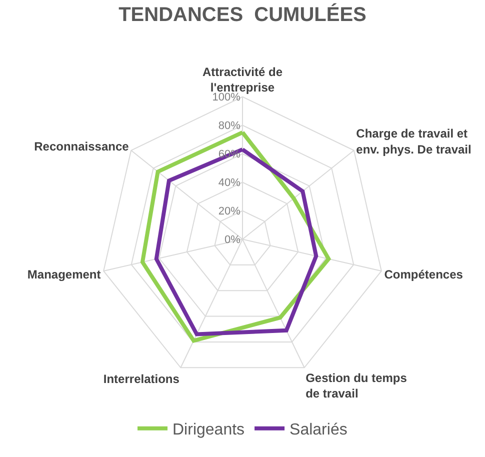 Image resolution: width=485 pixels, height=457 pixels. What do you see at coordinates (229, 182) in the screenshot?
I see `y-tick-label: 40%` at bounding box center [229, 182].